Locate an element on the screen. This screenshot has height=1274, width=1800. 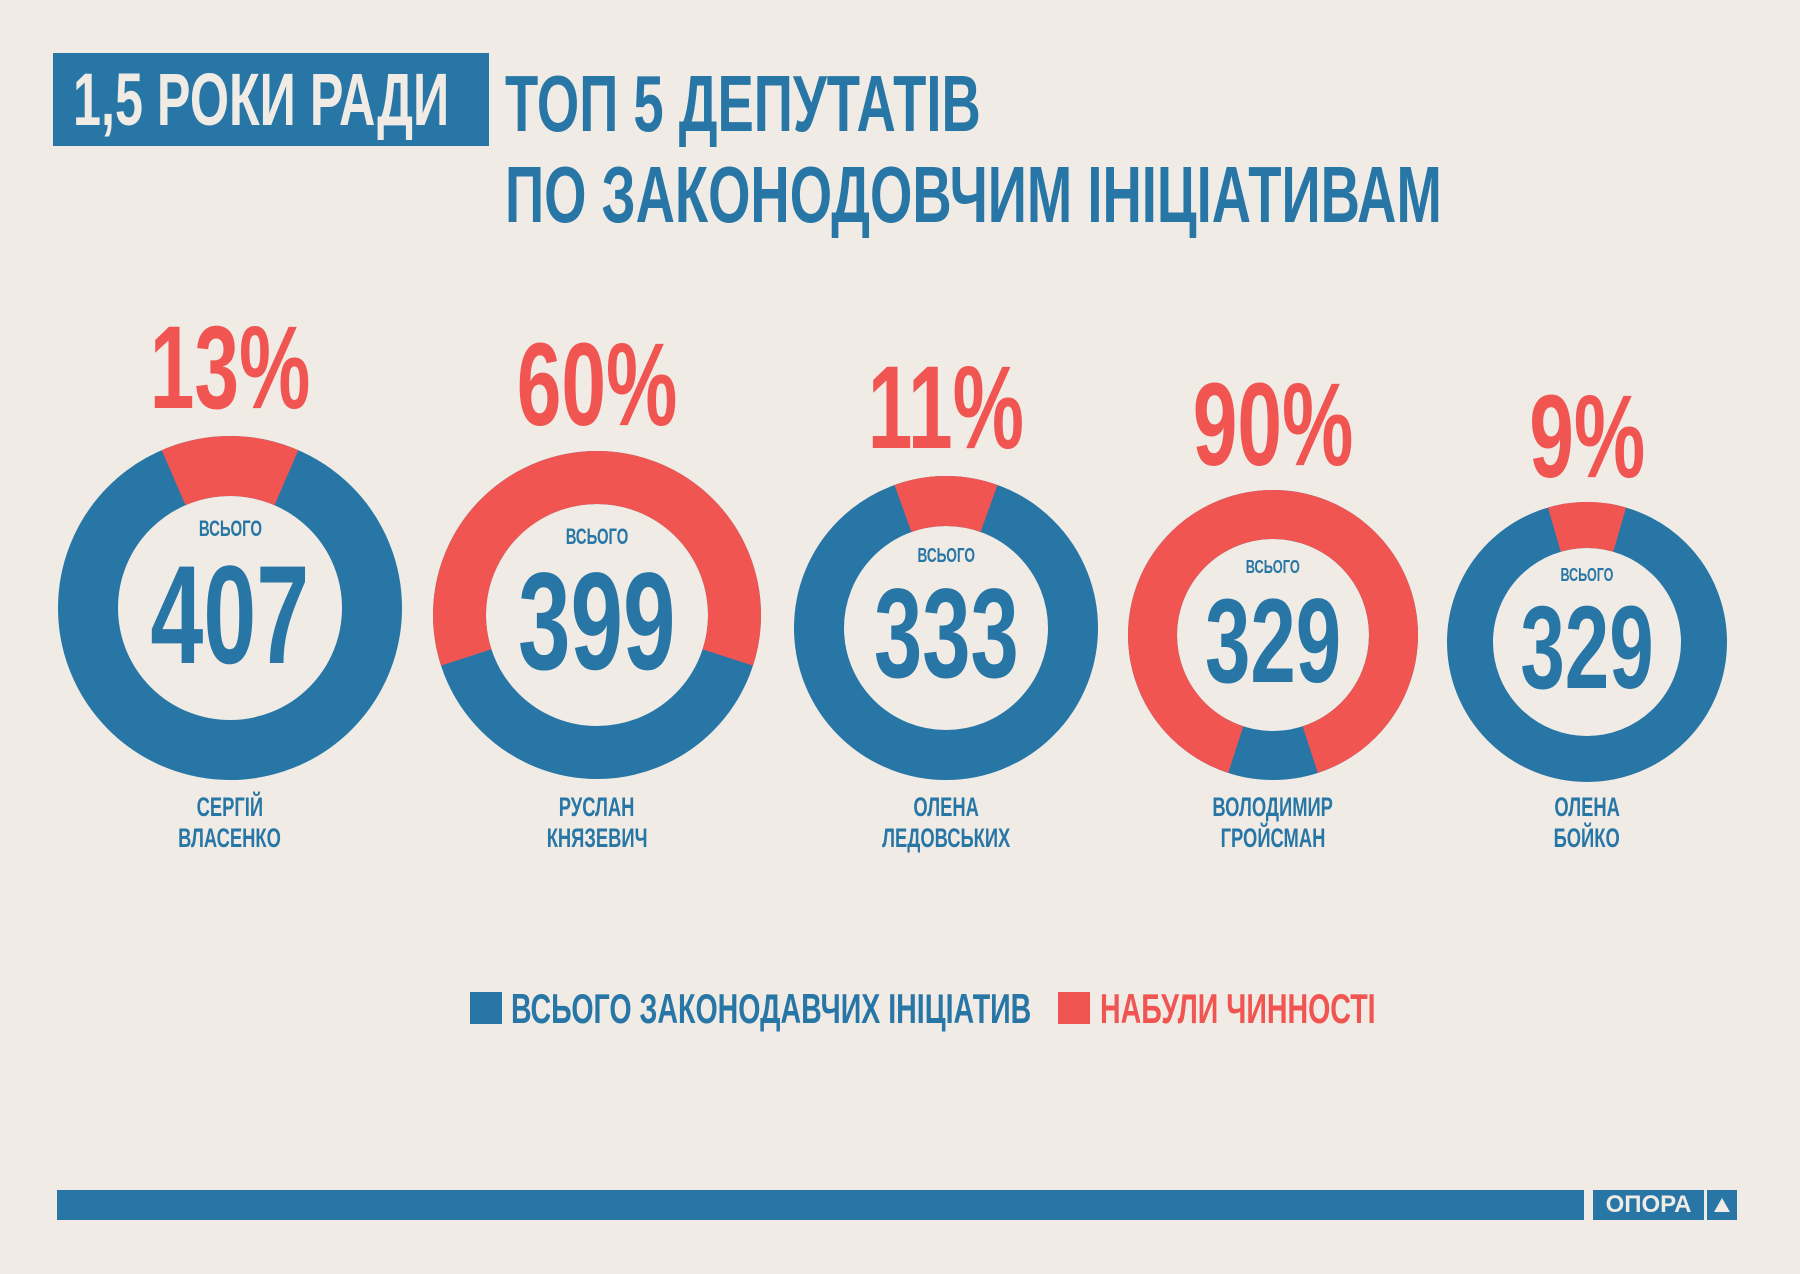
legend-swatch-total is located at coordinates (486, 1008).